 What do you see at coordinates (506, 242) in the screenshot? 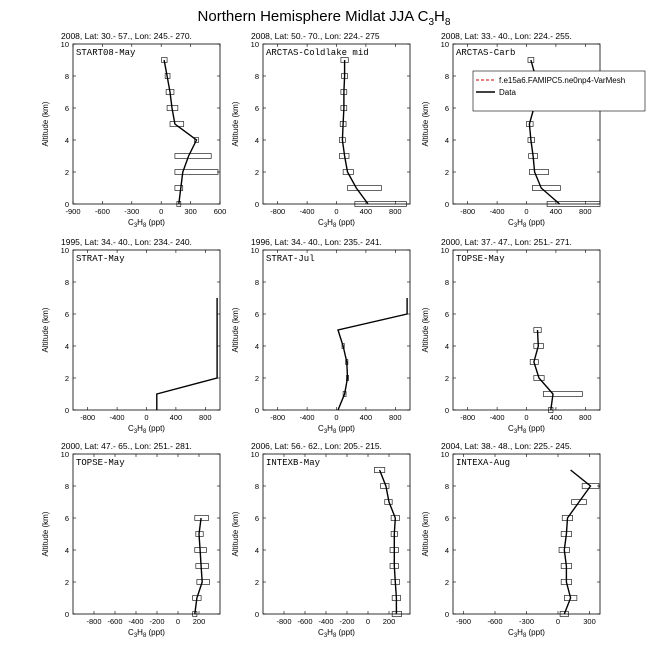
I see `panel-header: 2000, Lat: 37.- 47., Lon: 251.- 271.` at bounding box center [506, 242].